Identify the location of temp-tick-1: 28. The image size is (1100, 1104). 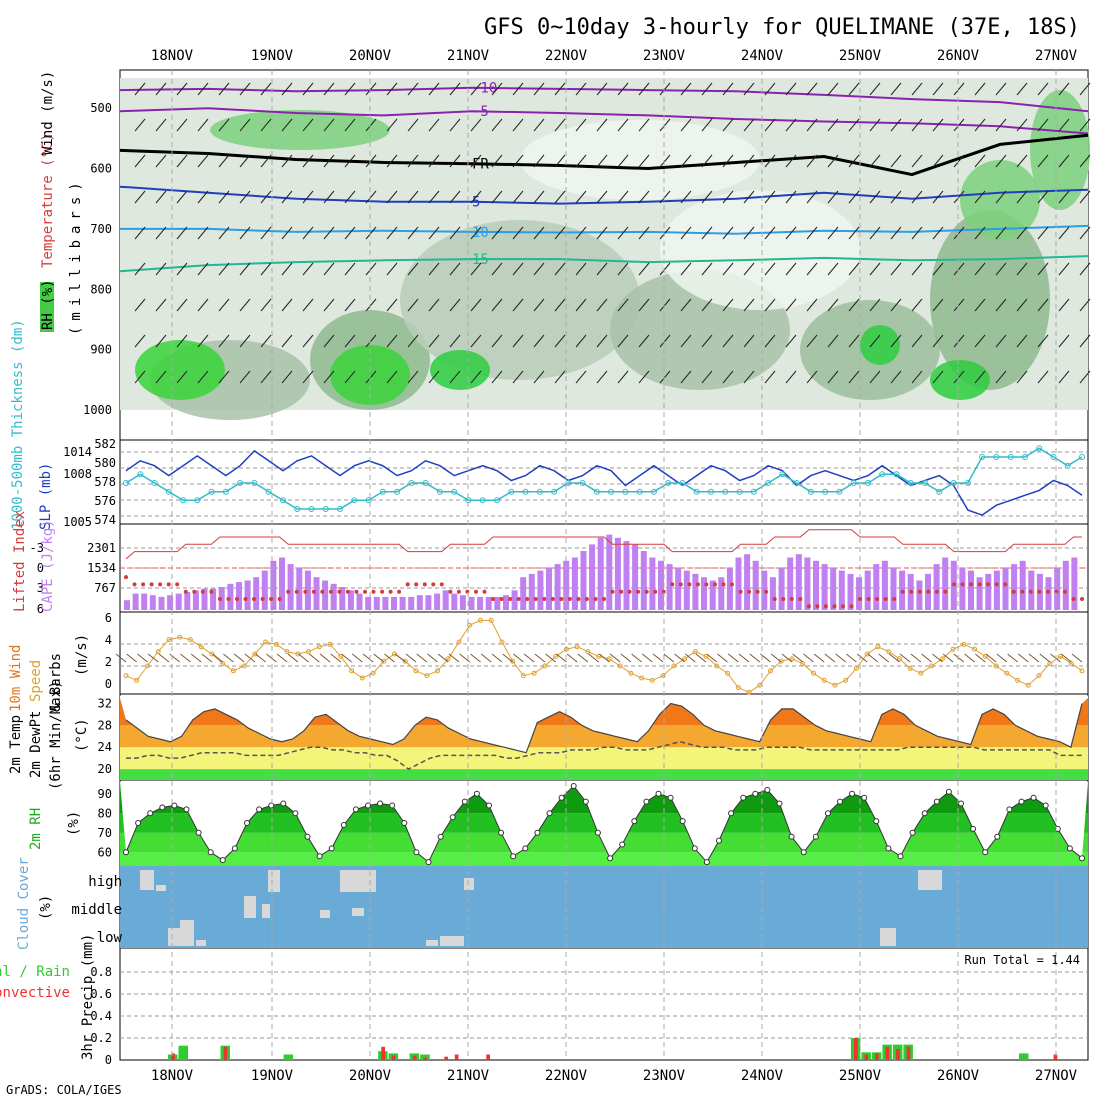
(105, 725).